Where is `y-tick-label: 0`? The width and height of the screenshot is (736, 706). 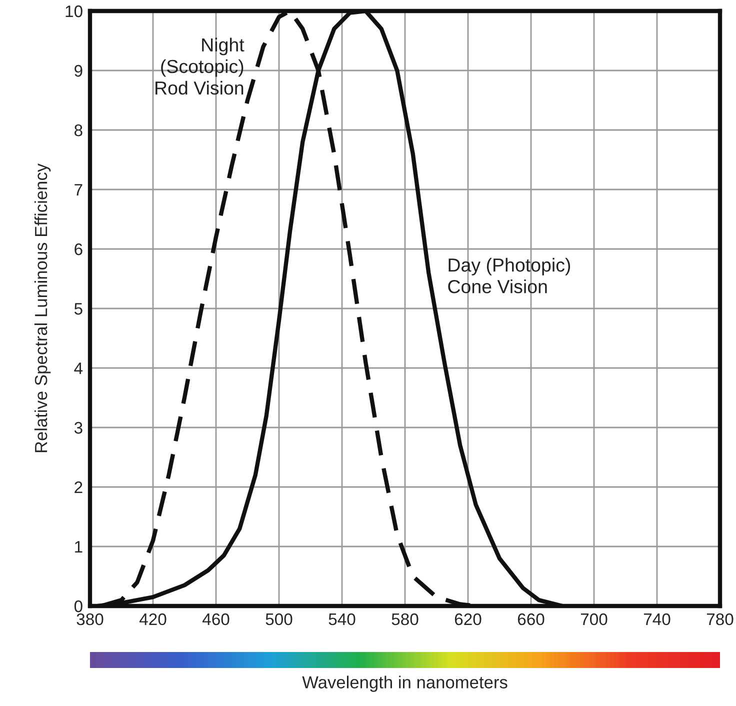
y-tick-label: 0 is located at coordinates (78, 606).